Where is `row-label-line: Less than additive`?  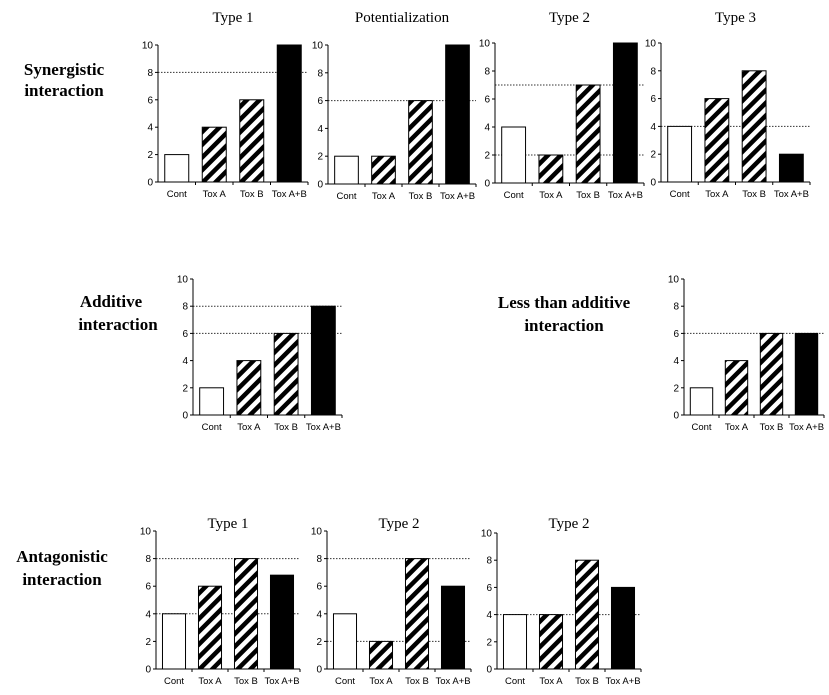
row-label-line: Less than additive is located at coordinates (564, 302).